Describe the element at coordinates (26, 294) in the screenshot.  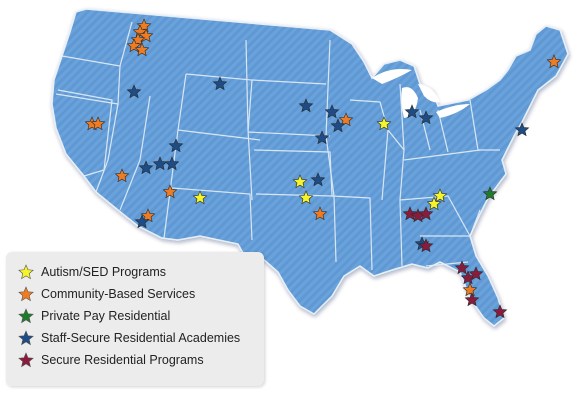
I see `star-orange-icon` at that location.